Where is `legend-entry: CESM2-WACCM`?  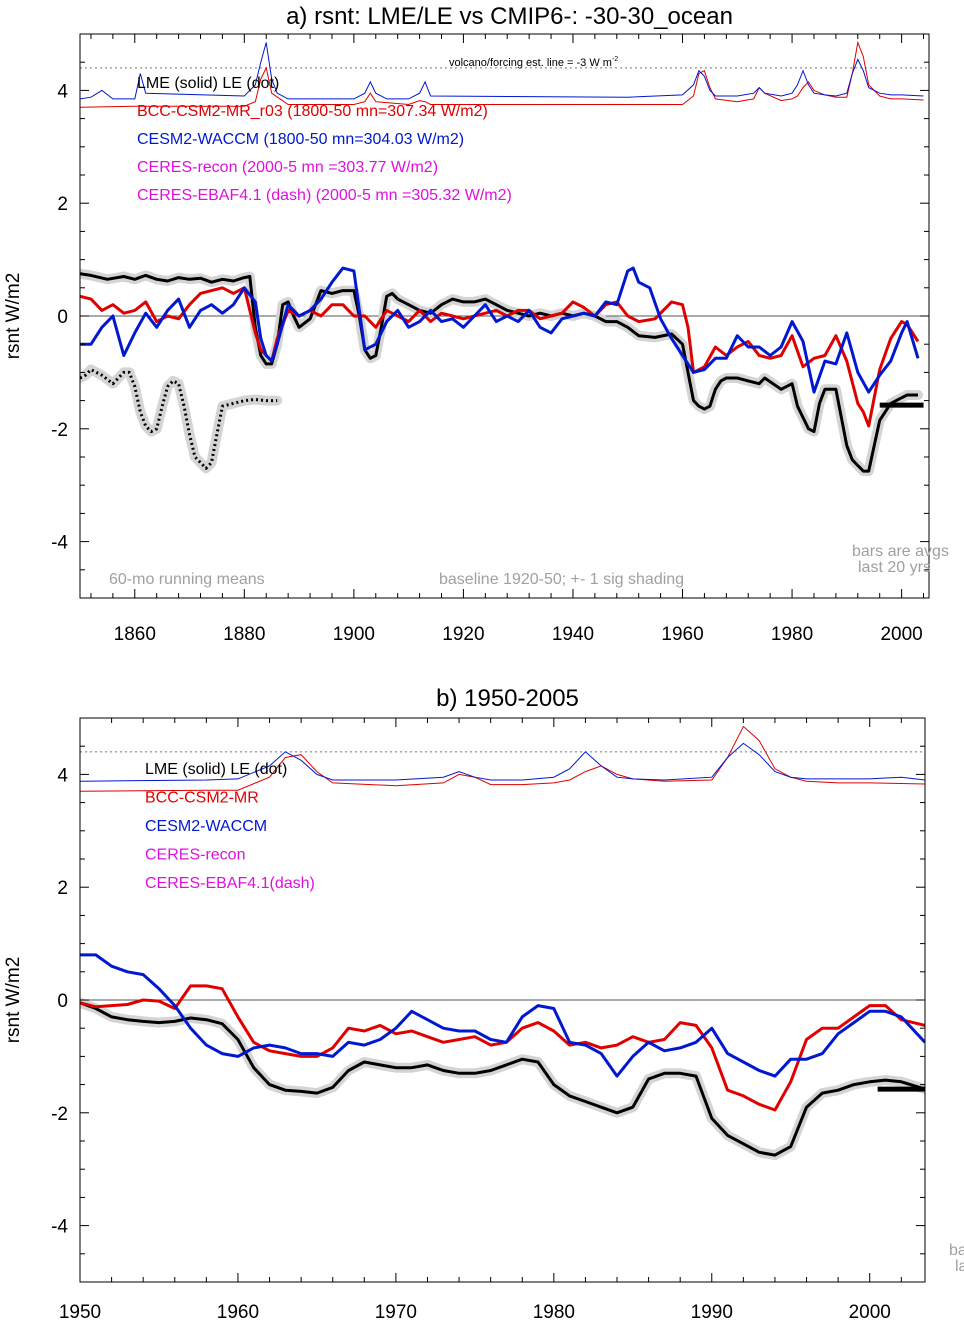
legend-entry: CESM2-WACCM is located at coordinates (206, 826).